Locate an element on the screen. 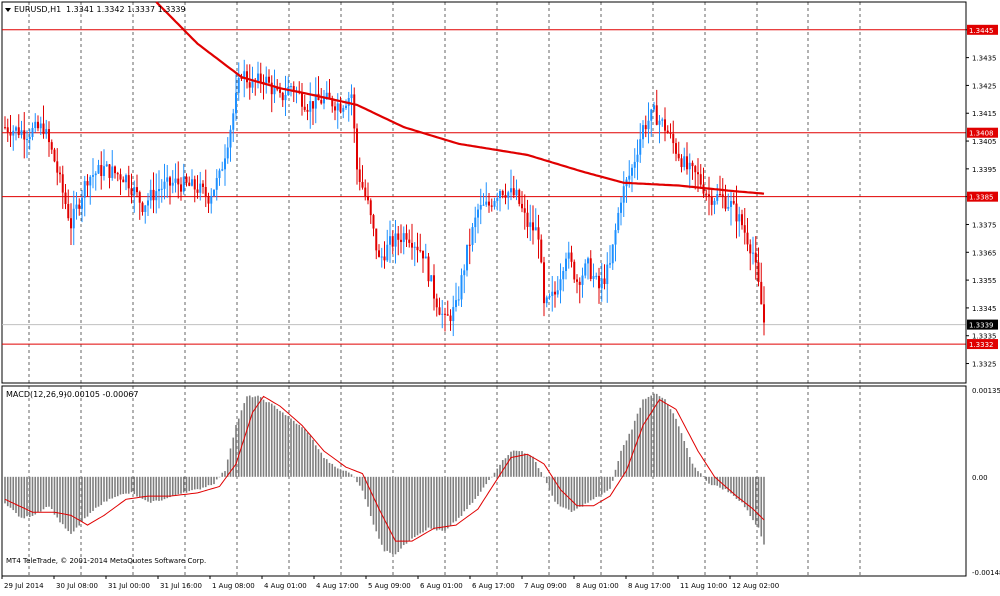 This screenshot has height=596, width=1000. level-label-box is located at coordinates (982, 344).